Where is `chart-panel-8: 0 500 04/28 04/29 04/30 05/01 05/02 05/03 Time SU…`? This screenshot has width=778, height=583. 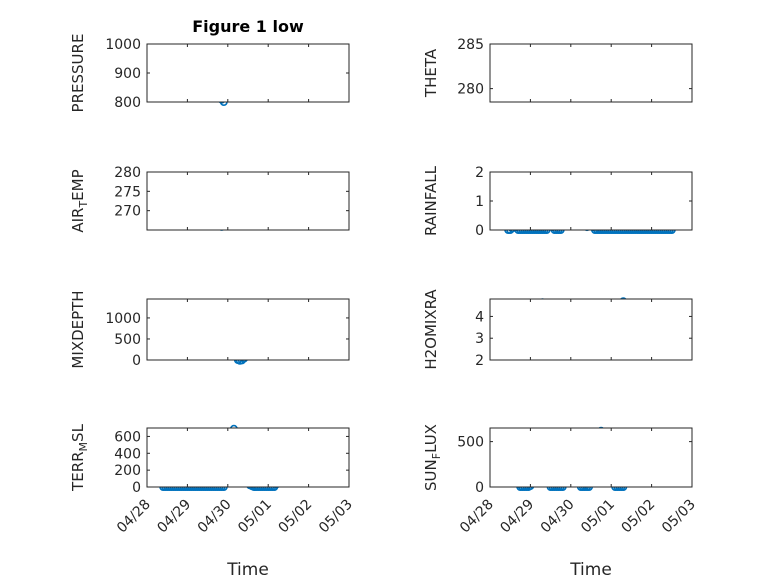 chart-panel-8: 0 500 04/28 04/29 04/30 05/01 05/02 05/03 Time SU… is located at coordinates (560, 502).